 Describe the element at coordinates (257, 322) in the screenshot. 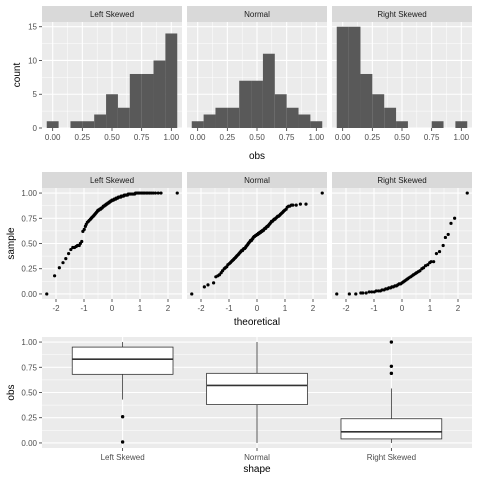

I see `x-axis-title: theoretical` at that location.